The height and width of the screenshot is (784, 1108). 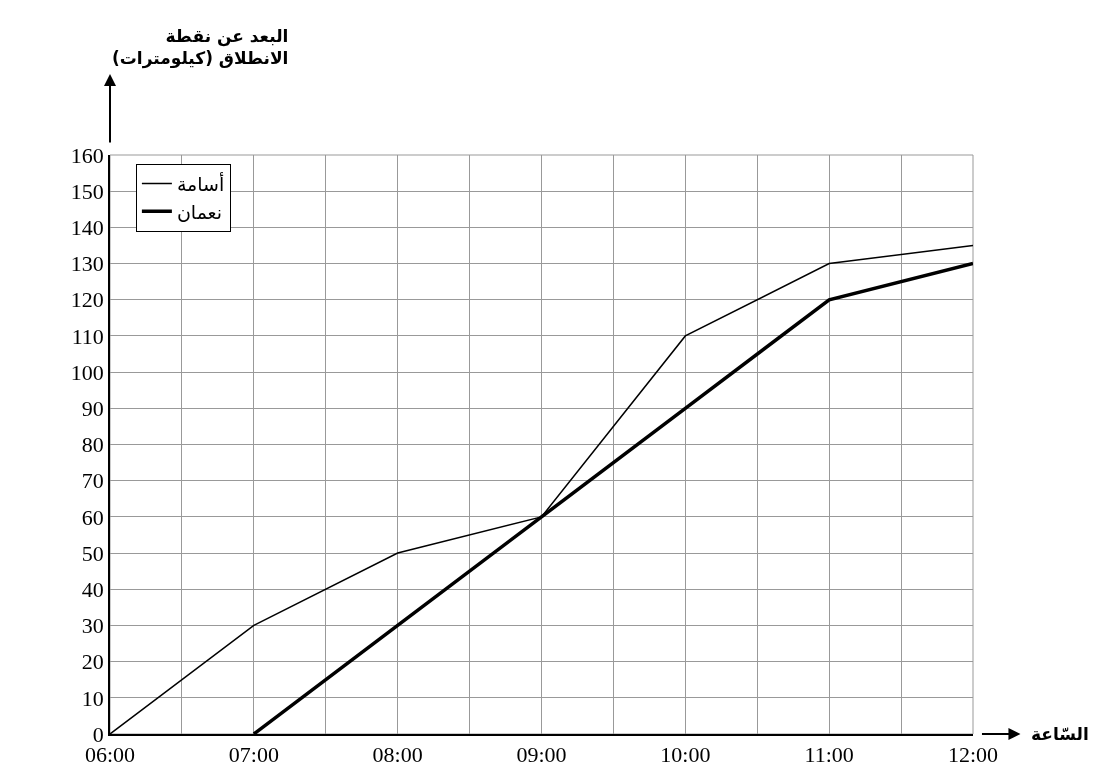 What do you see at coordinates (92, 626) in the screenshot?
I see `y-tick-label: 30` at bounding box center [92, 626].